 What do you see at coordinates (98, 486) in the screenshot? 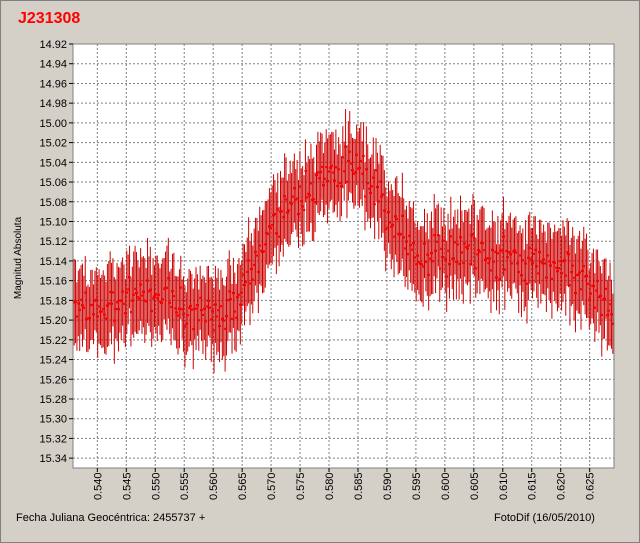
I see `x-tick-label: 0.540` at bounding box center [98, 486].